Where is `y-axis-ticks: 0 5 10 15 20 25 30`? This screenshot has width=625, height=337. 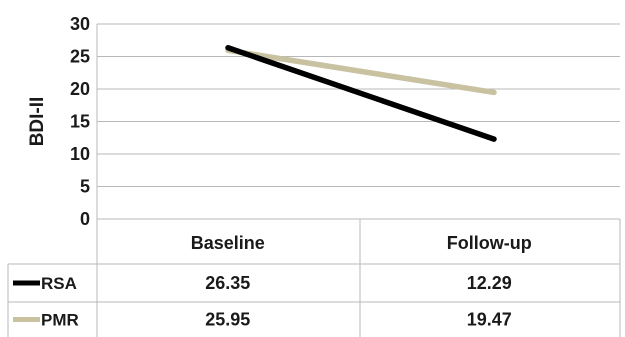
y-axis-ticks: 0 5 10 15 20 25 30 is located at coordinates (80, 121).